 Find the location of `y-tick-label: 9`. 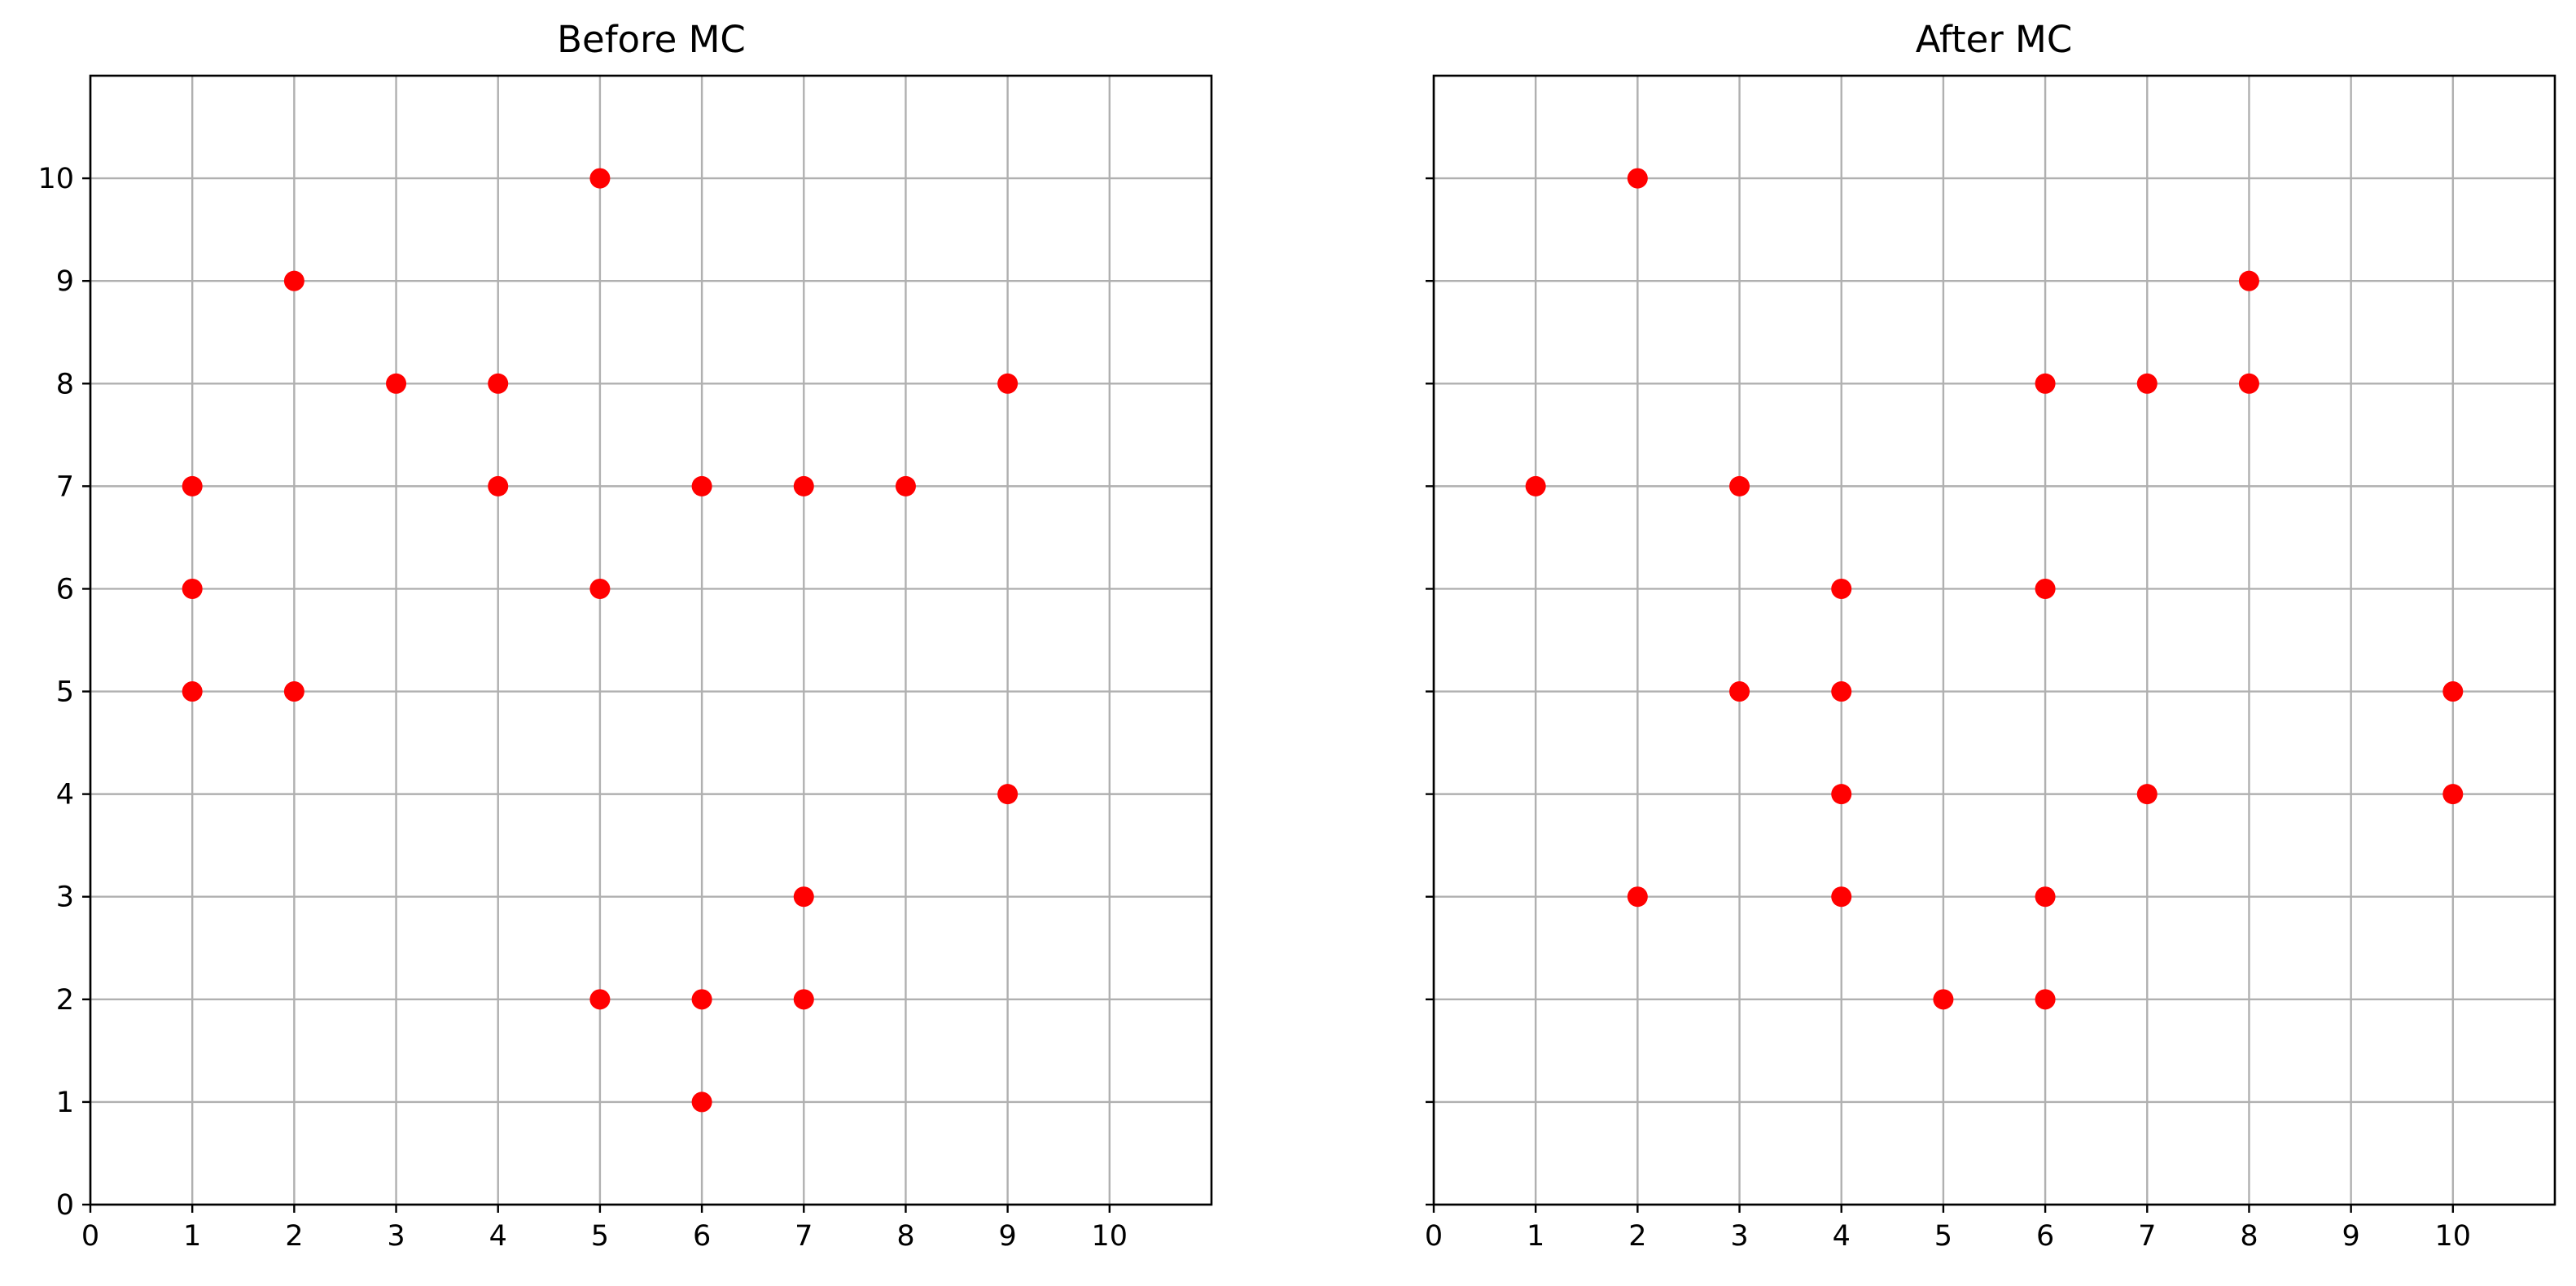

y-tick-label: 9 is located at coordinates (65, 281).